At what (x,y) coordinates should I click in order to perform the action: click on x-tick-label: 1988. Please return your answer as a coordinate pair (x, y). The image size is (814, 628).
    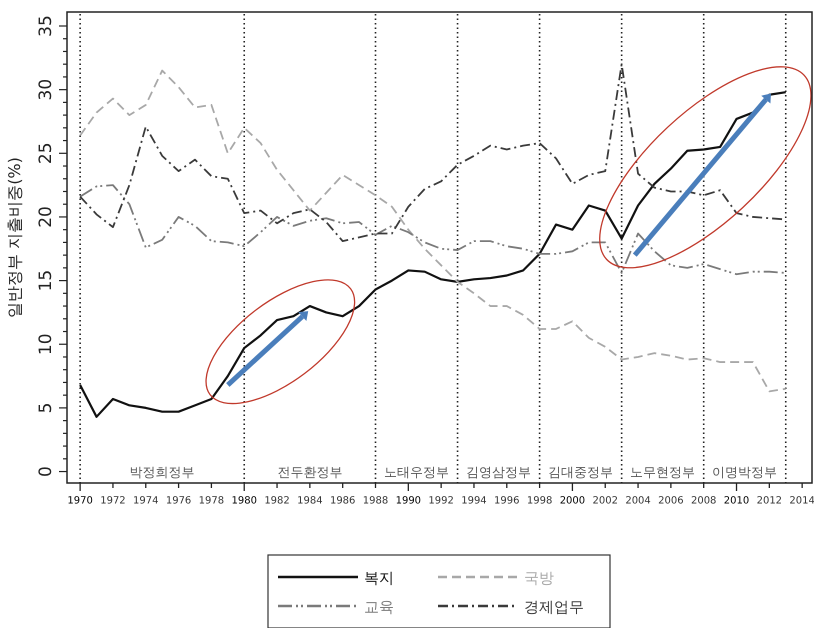
    Looking at the image, I should click on (375, 501).